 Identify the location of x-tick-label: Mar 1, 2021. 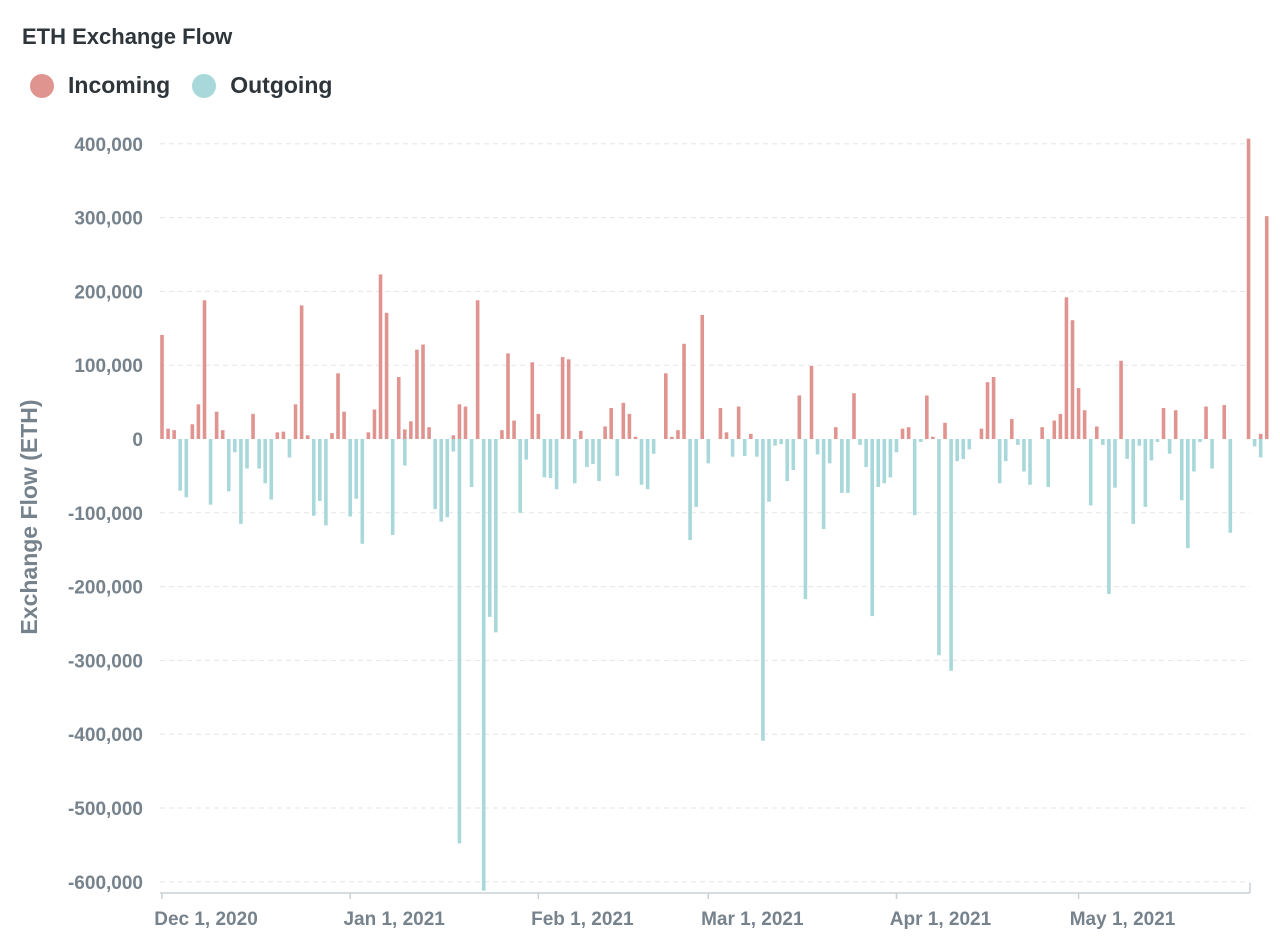
(752, 919).